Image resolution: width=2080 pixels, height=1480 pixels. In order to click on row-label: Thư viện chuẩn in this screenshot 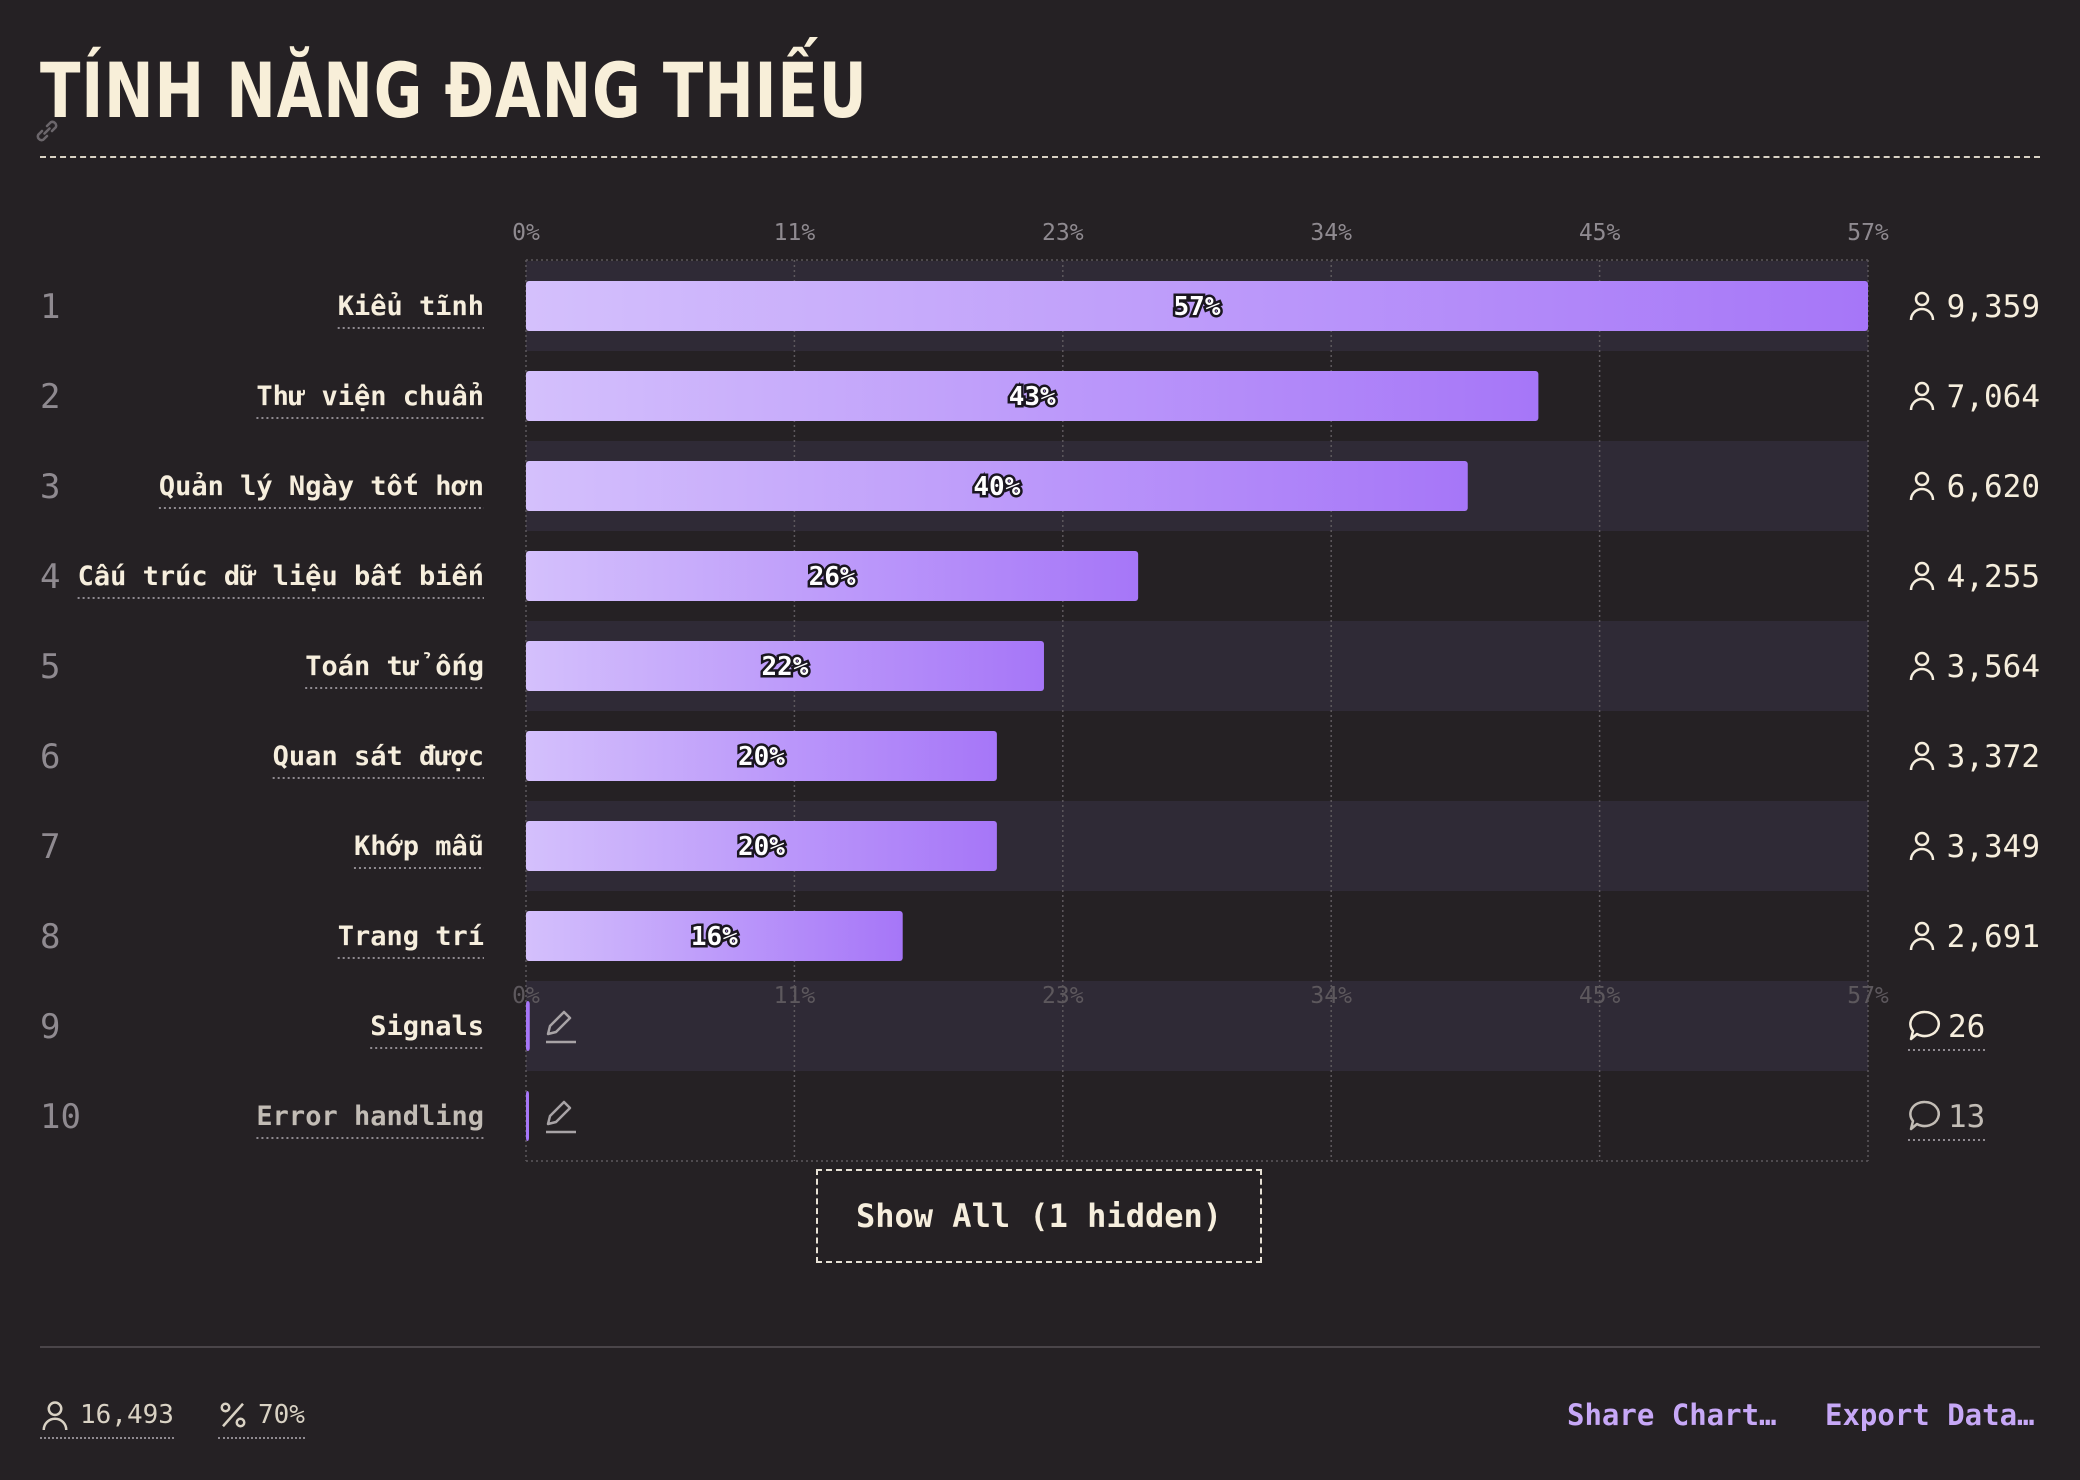, I will do `click(370, 396)`.